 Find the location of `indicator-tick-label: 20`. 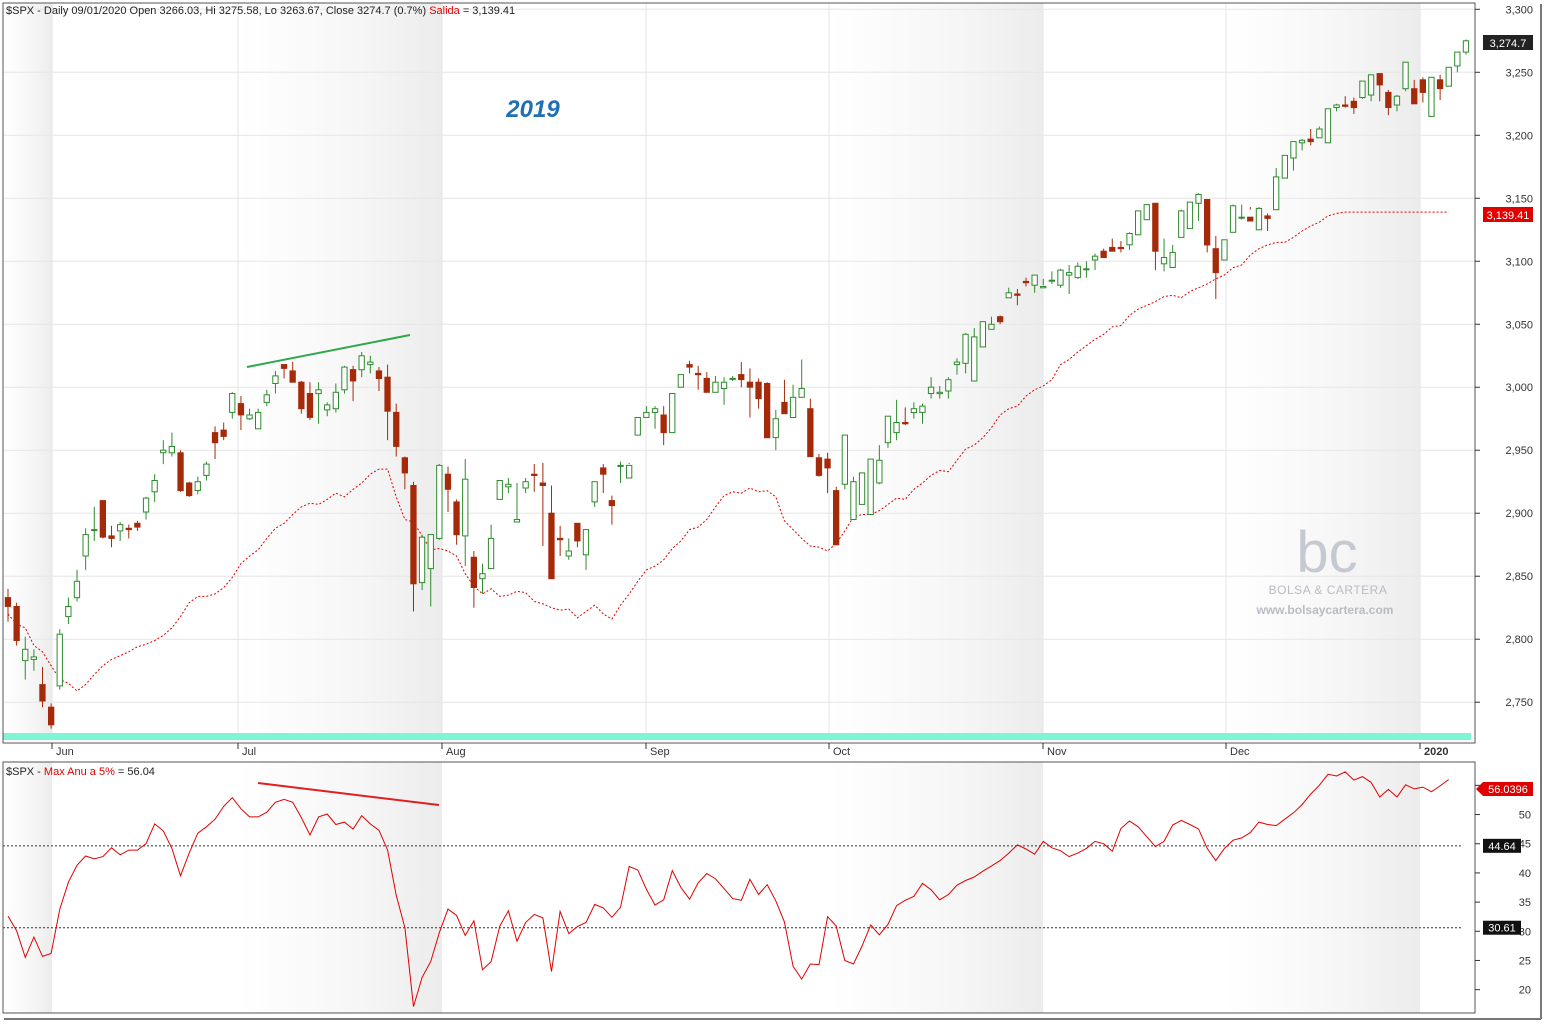

indicator-tick-label: 20 is located at coordinates (1525, 991).